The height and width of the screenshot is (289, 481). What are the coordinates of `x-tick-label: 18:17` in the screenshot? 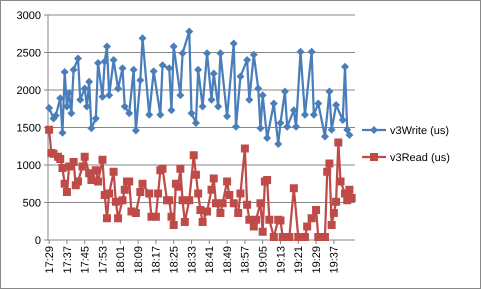 It's located at (156, 260).